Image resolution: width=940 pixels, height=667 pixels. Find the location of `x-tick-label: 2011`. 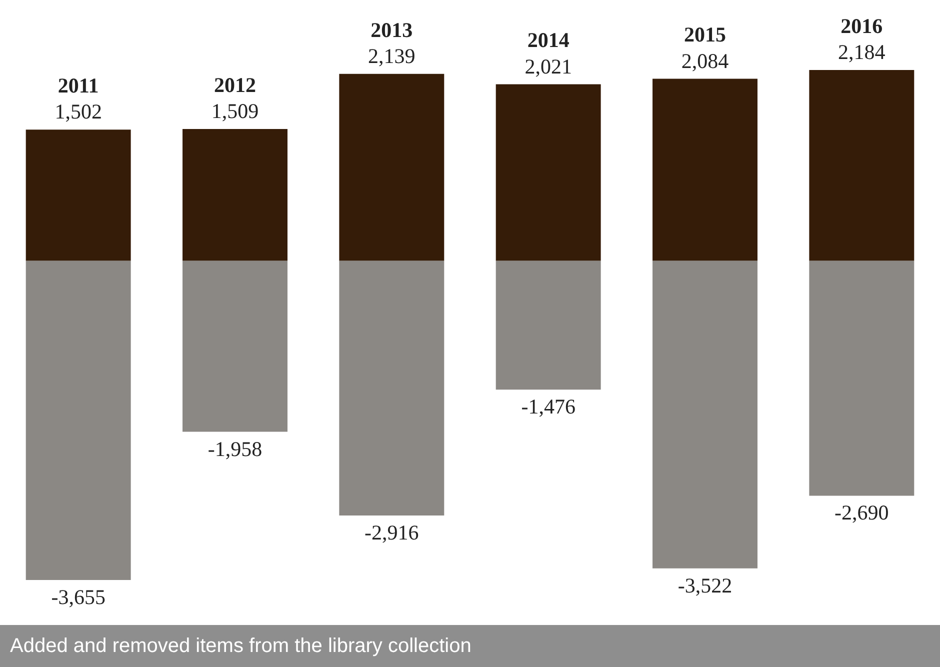

x-tick-label: 2011 is located at coordinates (78, 85).